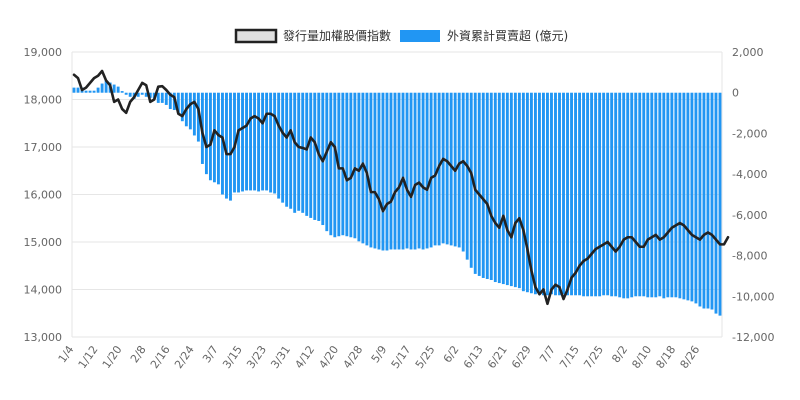 The image size is (800, 400). Describe the element at coordinates (451, 354) in the screenshot. I see `x-tick-label: 6/2` at that location.